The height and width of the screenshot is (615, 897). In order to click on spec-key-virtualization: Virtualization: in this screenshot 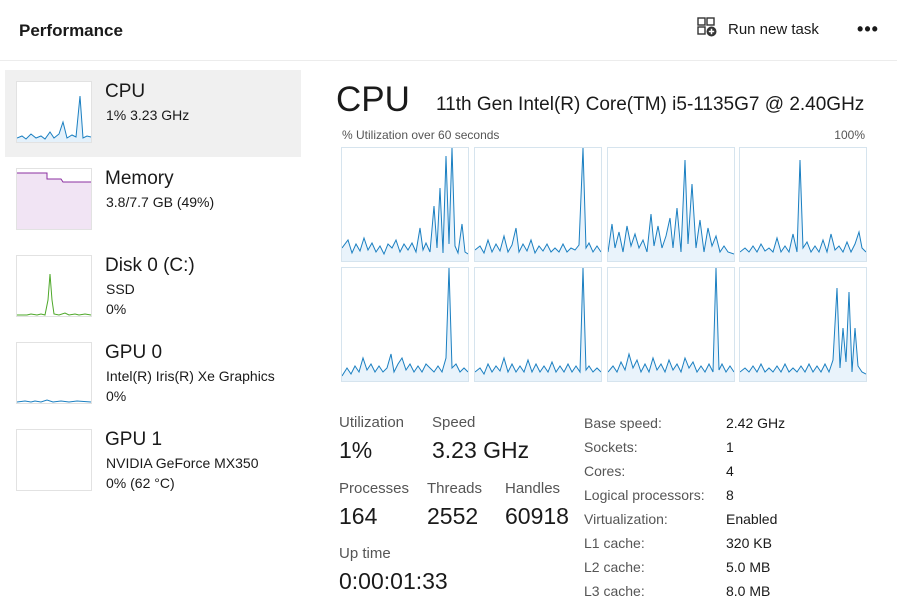, I will do `click(626, 519)`.